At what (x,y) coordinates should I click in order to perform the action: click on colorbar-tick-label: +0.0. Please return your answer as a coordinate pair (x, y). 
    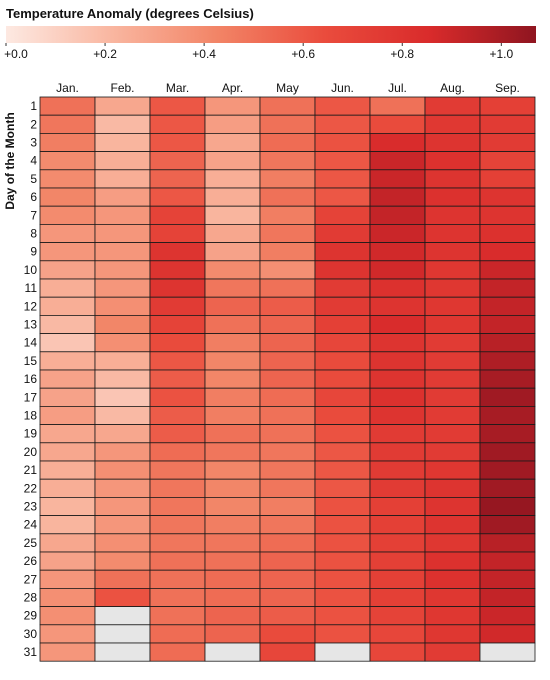
    Looking at the image, I should click on (16, 54).